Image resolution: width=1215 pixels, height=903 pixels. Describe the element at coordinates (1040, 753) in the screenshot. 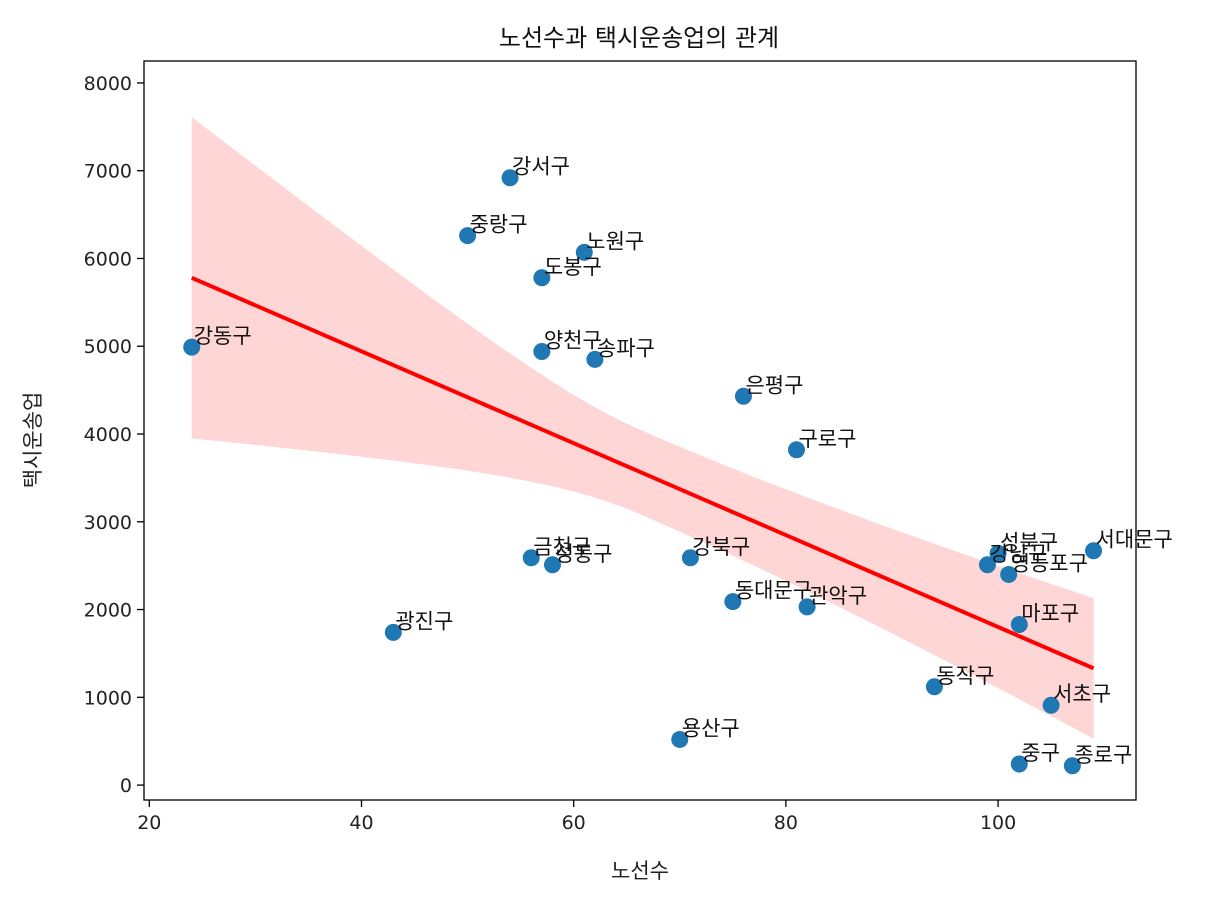

I see `data-point-label: 중구` at that location.